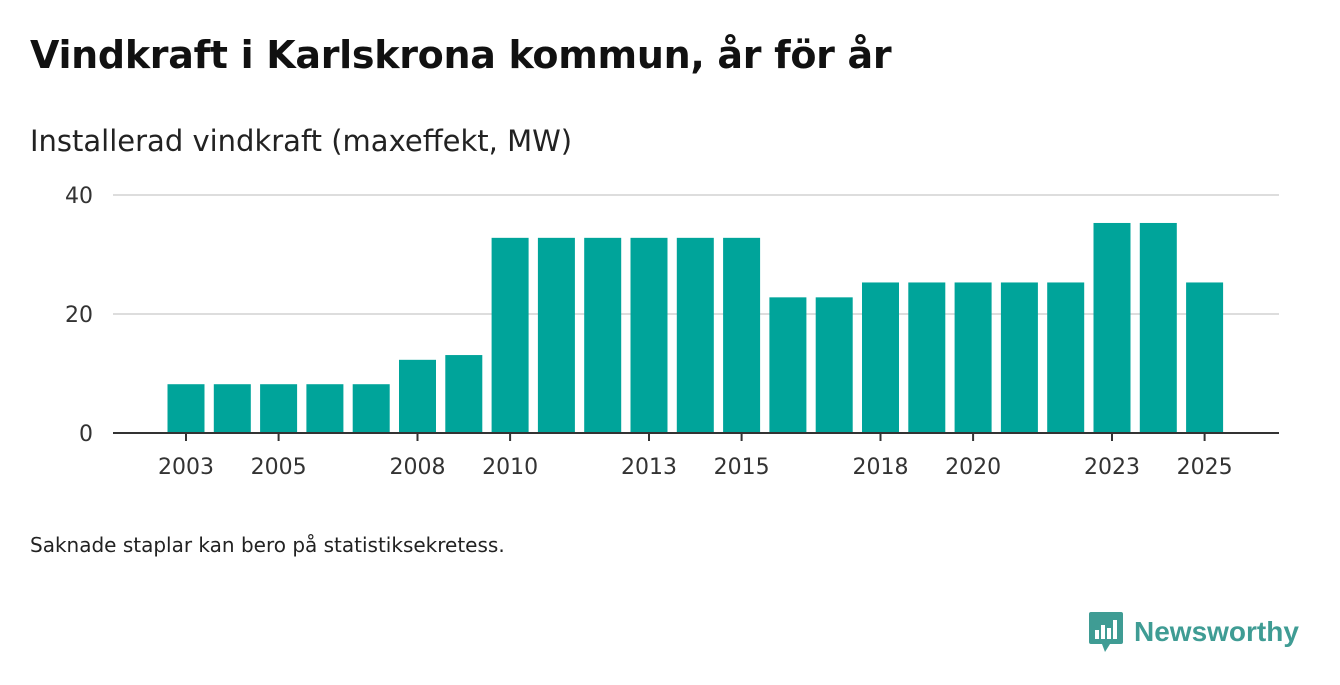 The height and width of the screenshot is (685, 1340). What do you see at coordinates (371, 408) in the screenshot?
I see `bar-2007` at bounding box center [371, 408].